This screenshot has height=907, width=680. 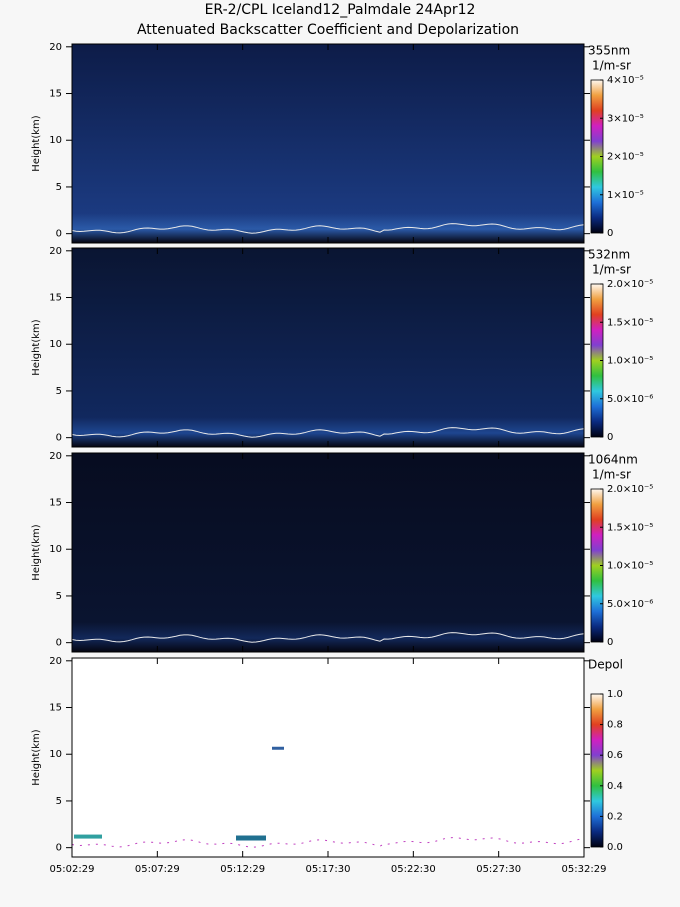 I want to click on colorbar-tick-label: 0.0, so click(x=615, y=847).